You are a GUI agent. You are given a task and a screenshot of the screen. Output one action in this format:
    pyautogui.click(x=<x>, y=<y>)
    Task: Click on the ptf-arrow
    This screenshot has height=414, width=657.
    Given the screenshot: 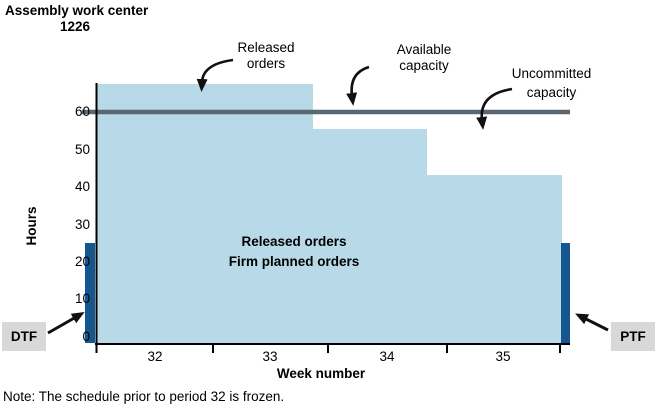 What is the action you would take?
    pyautogui.click(x=592, y=322)
    